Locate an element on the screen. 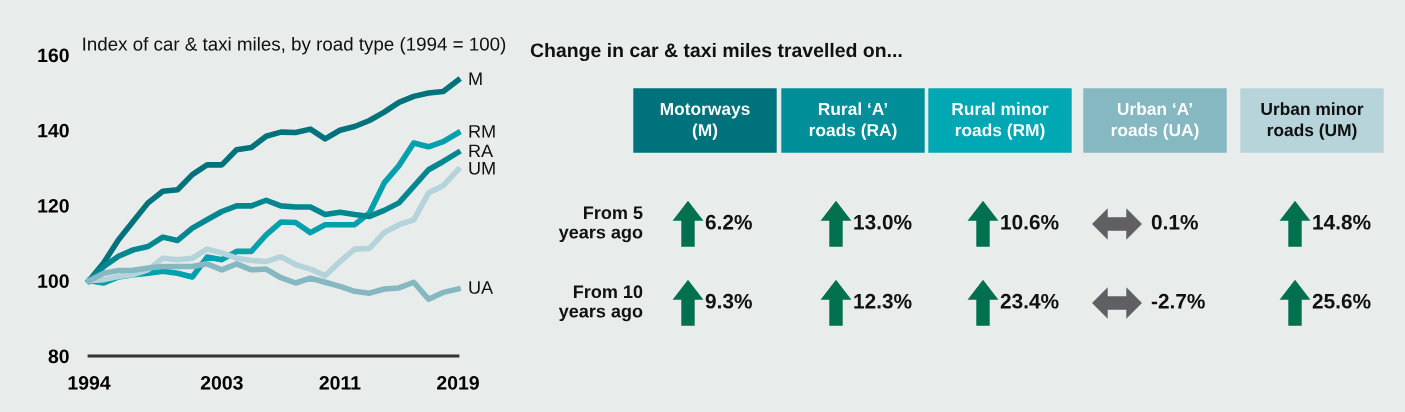 The width and height of the screenshot is (1405, 412). series-label: RA is located at coordinates (481, 151).